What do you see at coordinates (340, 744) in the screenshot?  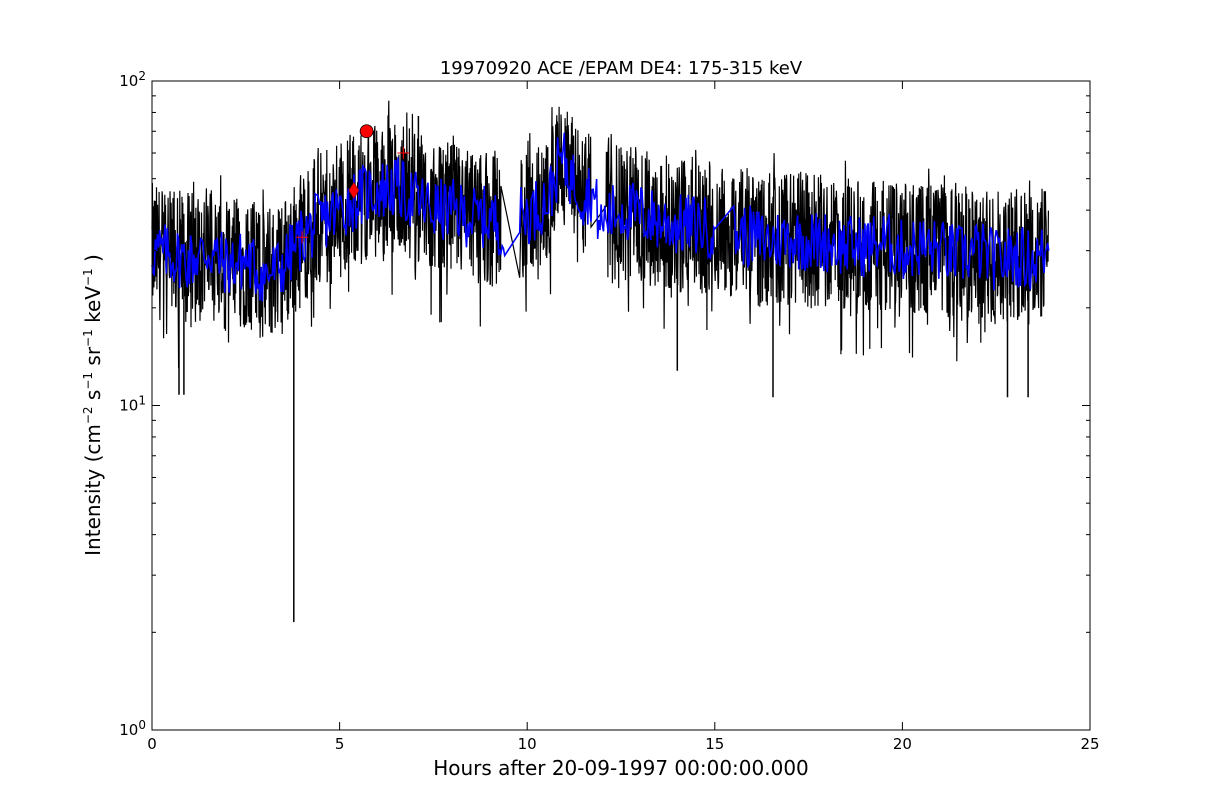 I see `x-tick-label: 5` at bounding box center [340, 744].